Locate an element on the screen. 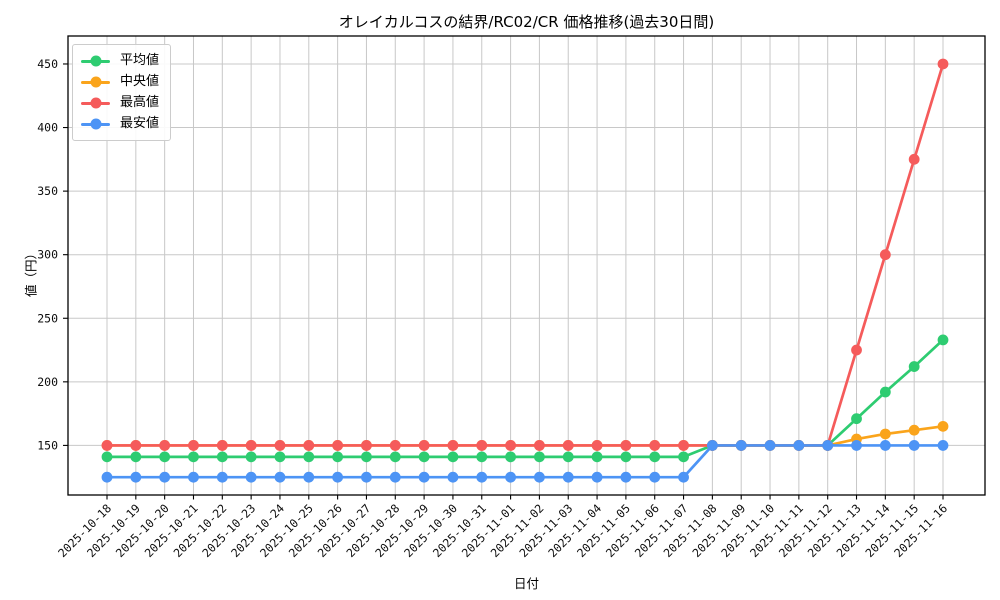 The width and height of the screenshot is (1000, 600). legend: 平均値 中央値 最高値 最安値 is located at coordinates (122, 92).